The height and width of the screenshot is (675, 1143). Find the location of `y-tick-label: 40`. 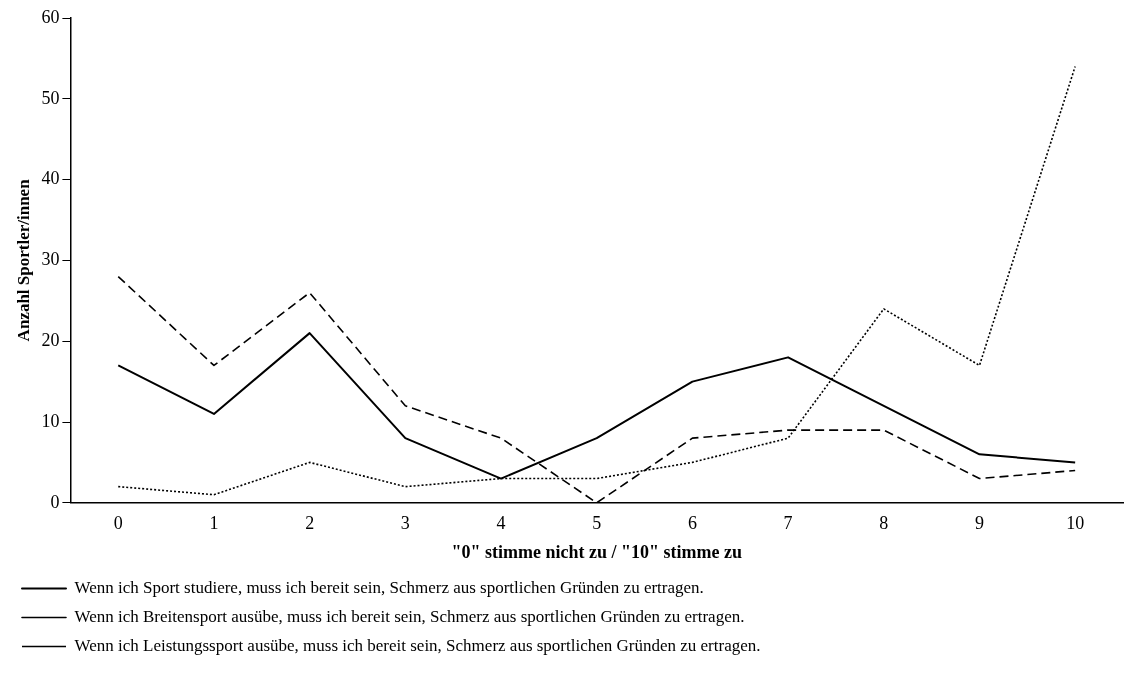

y-tick-label: 40 is located at coordinates (50, 178).